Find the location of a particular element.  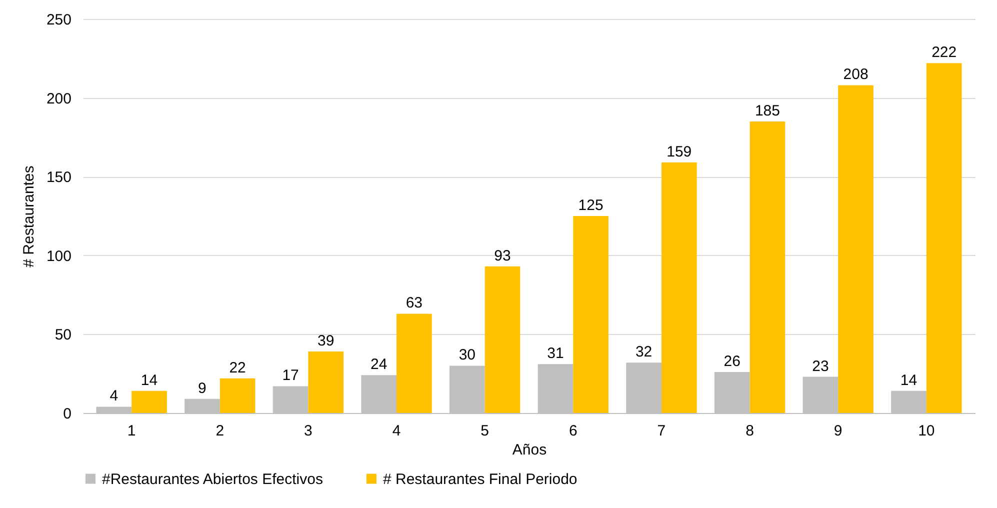

data-label: 159 is located at coordinates (679, 151).